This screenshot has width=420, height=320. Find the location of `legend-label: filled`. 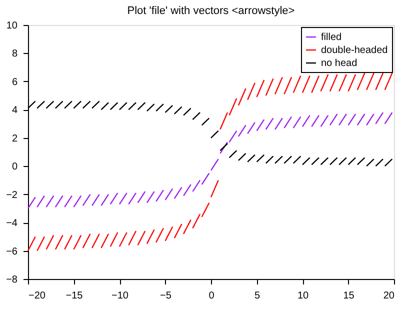

legend-label: filled is located at coordinates (331, 37).